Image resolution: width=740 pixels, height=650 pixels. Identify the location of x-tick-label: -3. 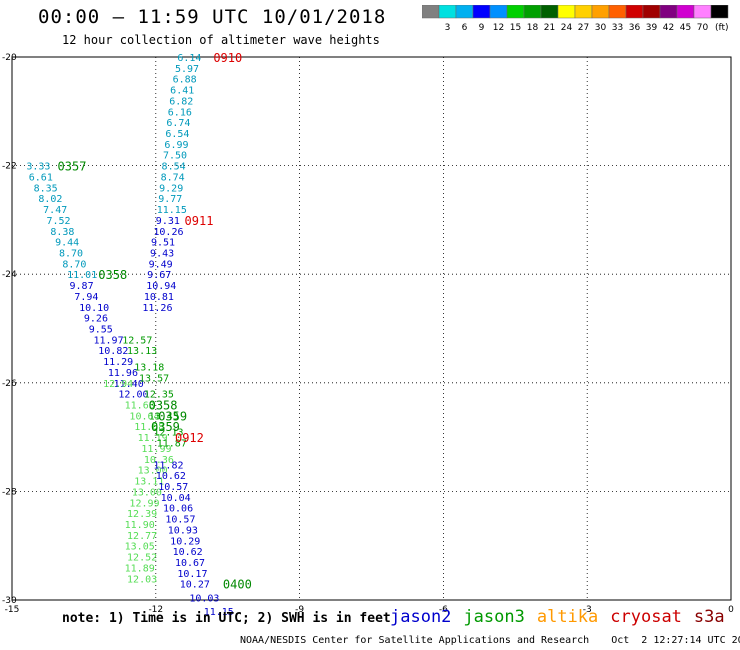
(587, 610).